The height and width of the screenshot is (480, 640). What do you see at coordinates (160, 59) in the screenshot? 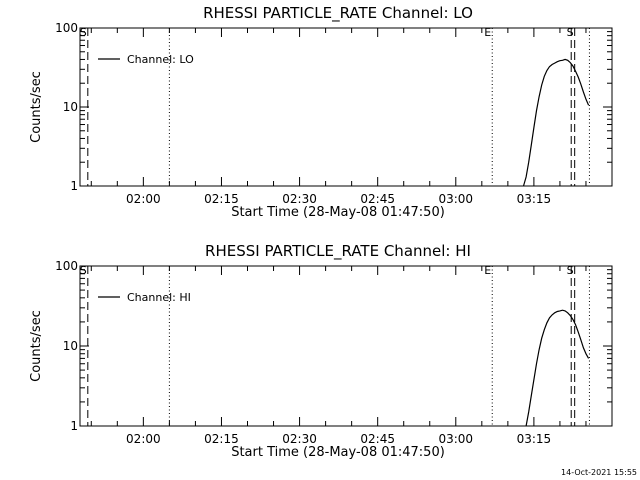
I see `legend-label: Channel: LO` at bounding box center [160, 59].